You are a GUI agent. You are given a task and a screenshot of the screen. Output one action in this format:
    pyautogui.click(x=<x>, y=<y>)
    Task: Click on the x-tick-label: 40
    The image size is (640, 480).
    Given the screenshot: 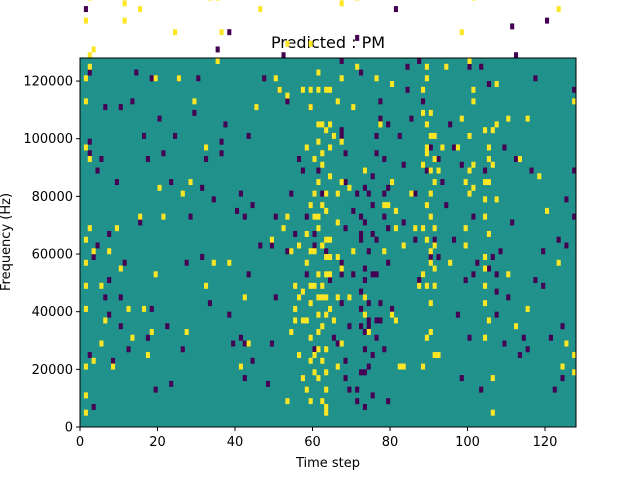 What is the action you would take?
    pyautogui.click(x=235, y=442)
    